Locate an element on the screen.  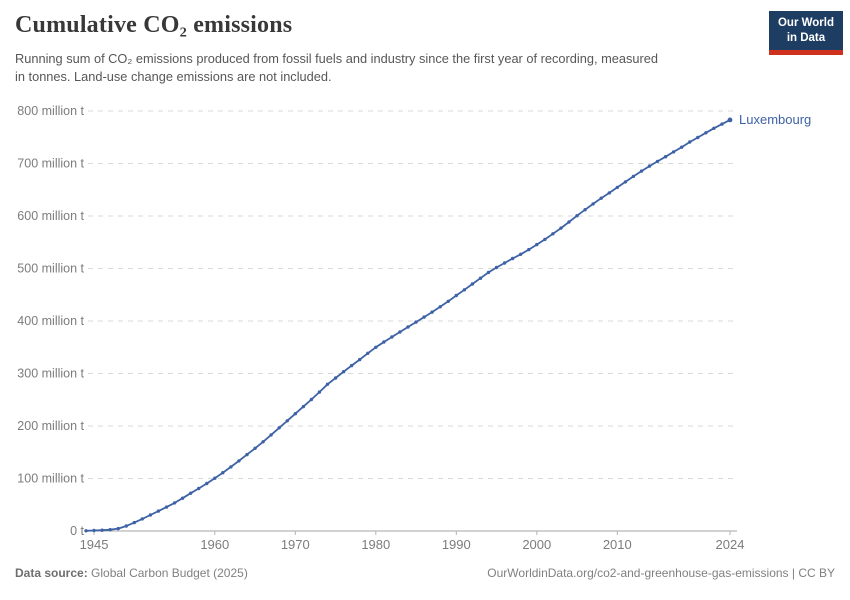
x-axis-label: 2010 is located at coordinates (617, 544).